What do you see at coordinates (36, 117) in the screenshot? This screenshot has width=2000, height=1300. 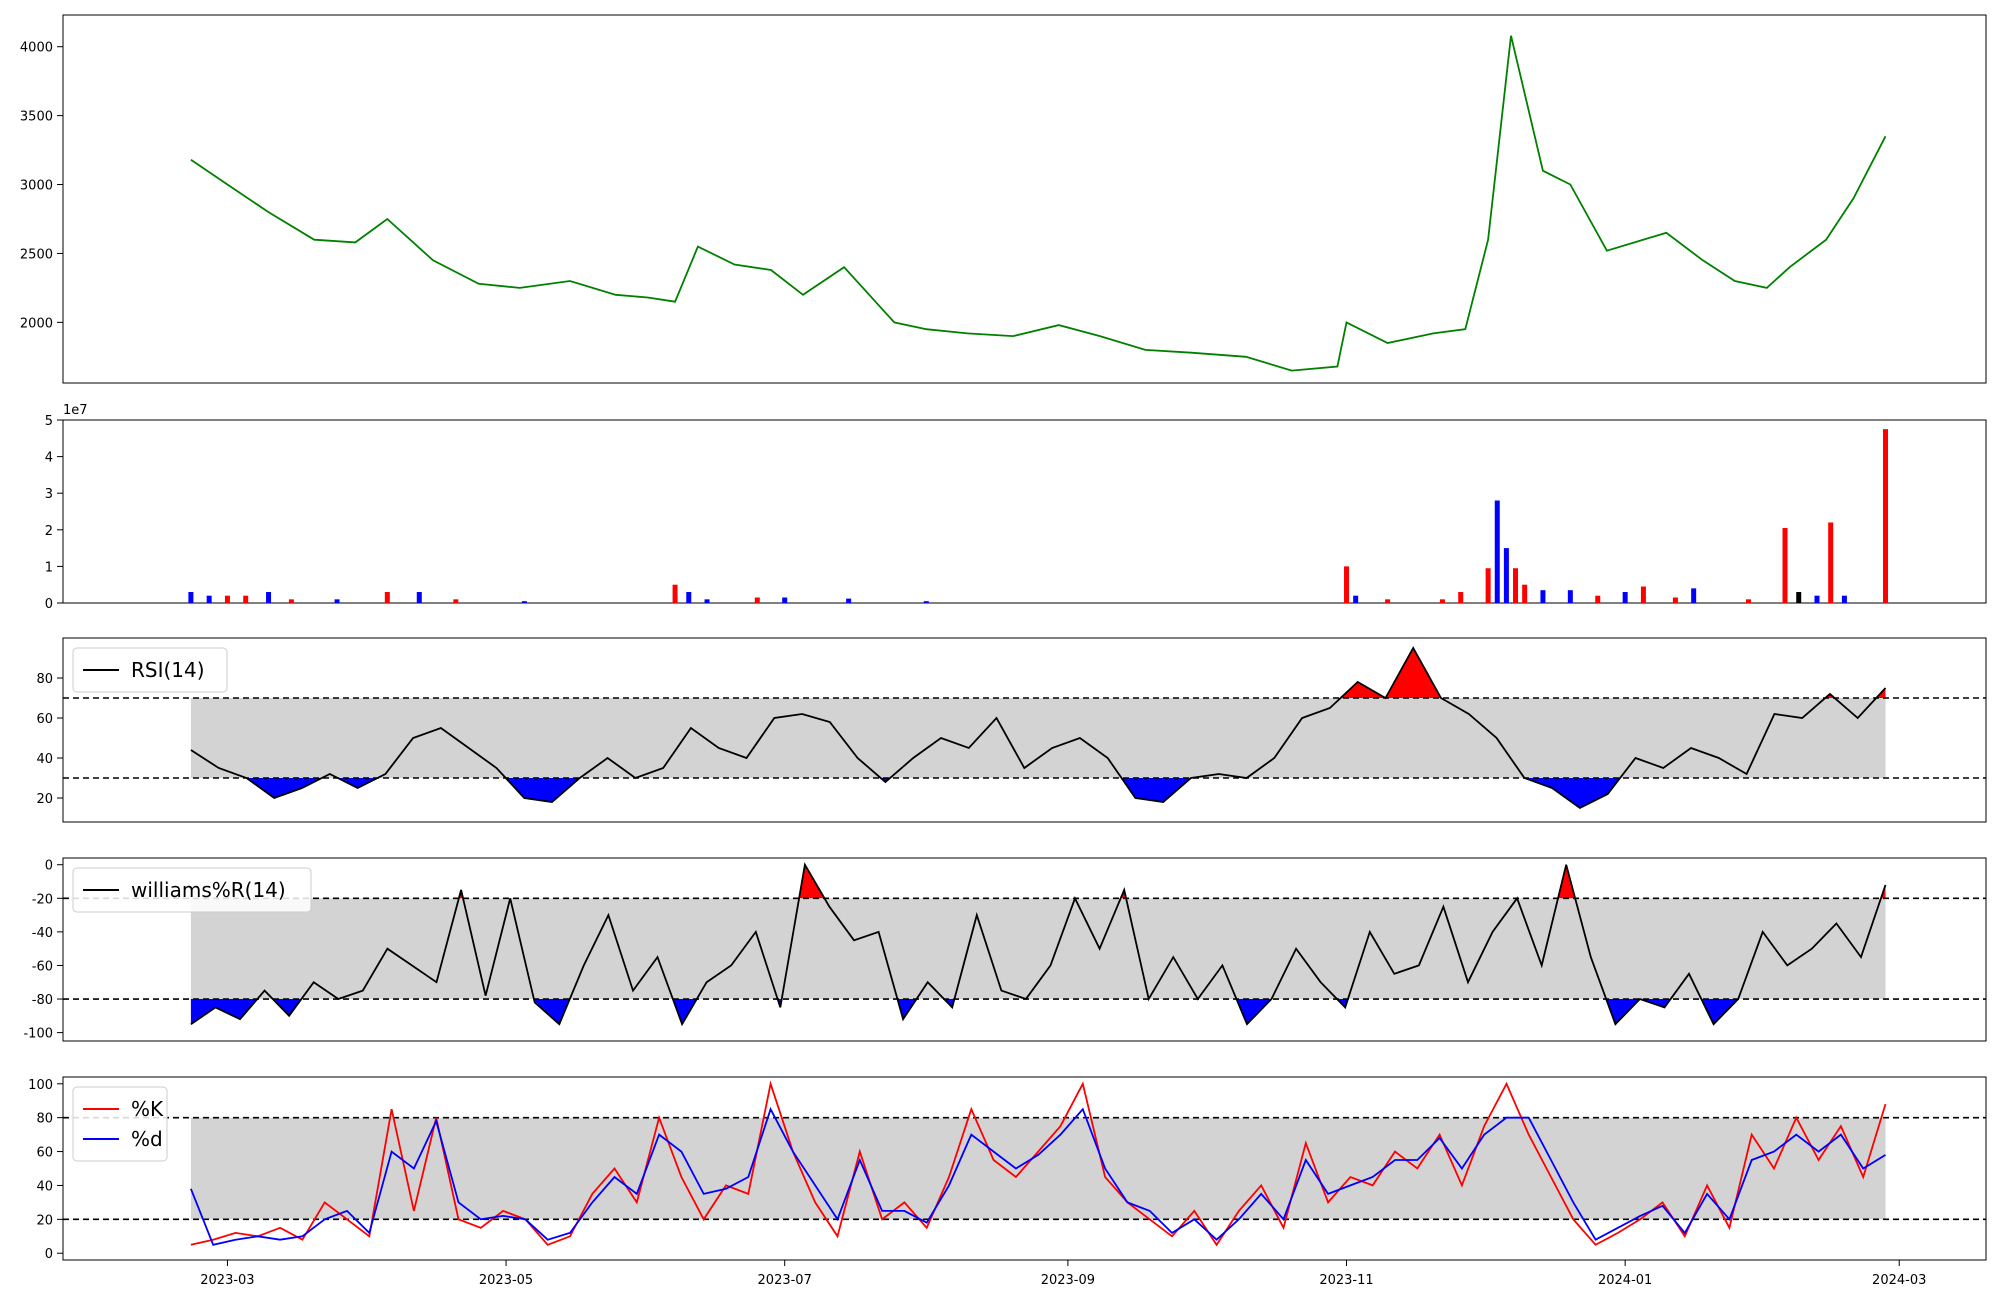 I see `price-ytick-label: 3500` at bounding box center [36, 117].